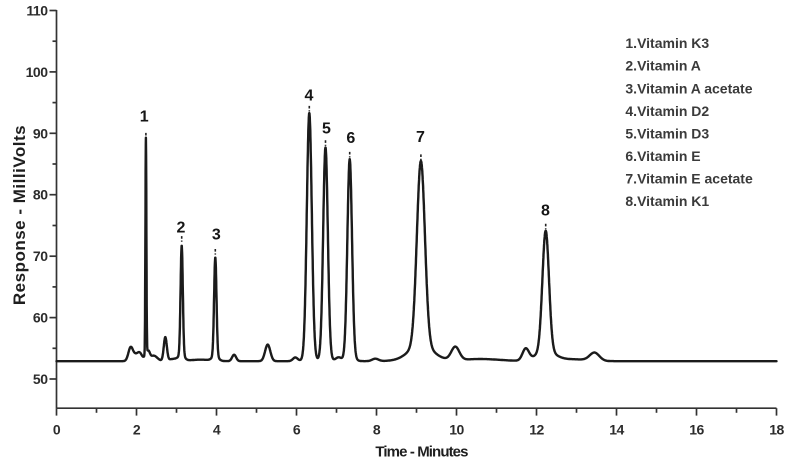  What do you see at coordinates (667, 111) in the screenshot?
I see `svg-text: 4.Vitamin D2` at bounding box center [667, 111].